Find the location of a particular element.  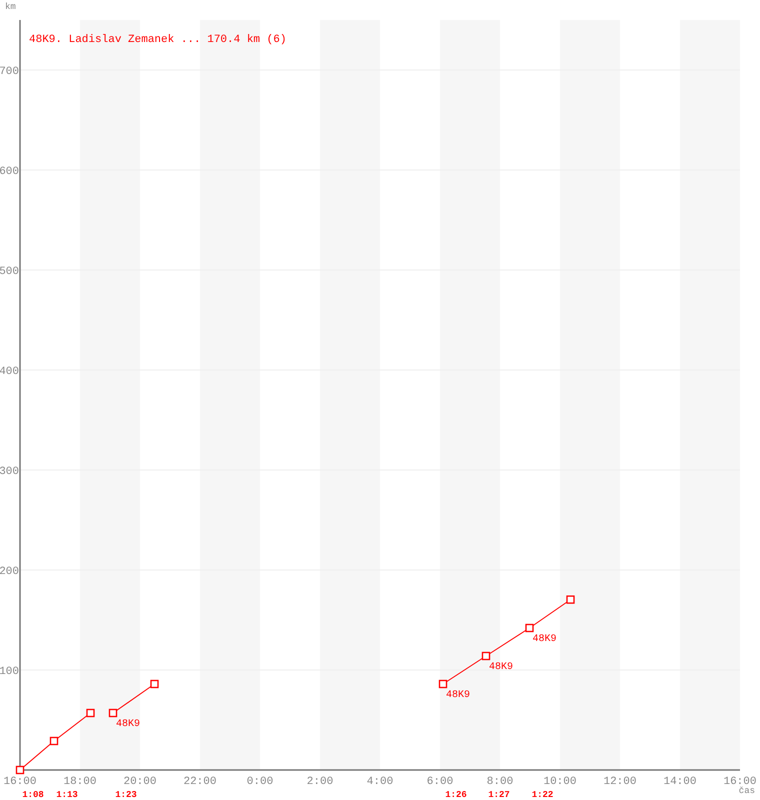

x-tick-label: 4:00 is located at coordinates (380, 782).